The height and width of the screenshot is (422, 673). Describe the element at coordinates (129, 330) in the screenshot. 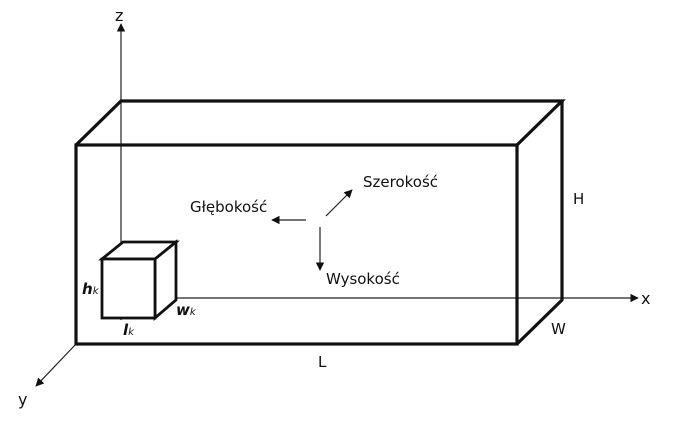

I see `cube-length-label: lk` at that location.